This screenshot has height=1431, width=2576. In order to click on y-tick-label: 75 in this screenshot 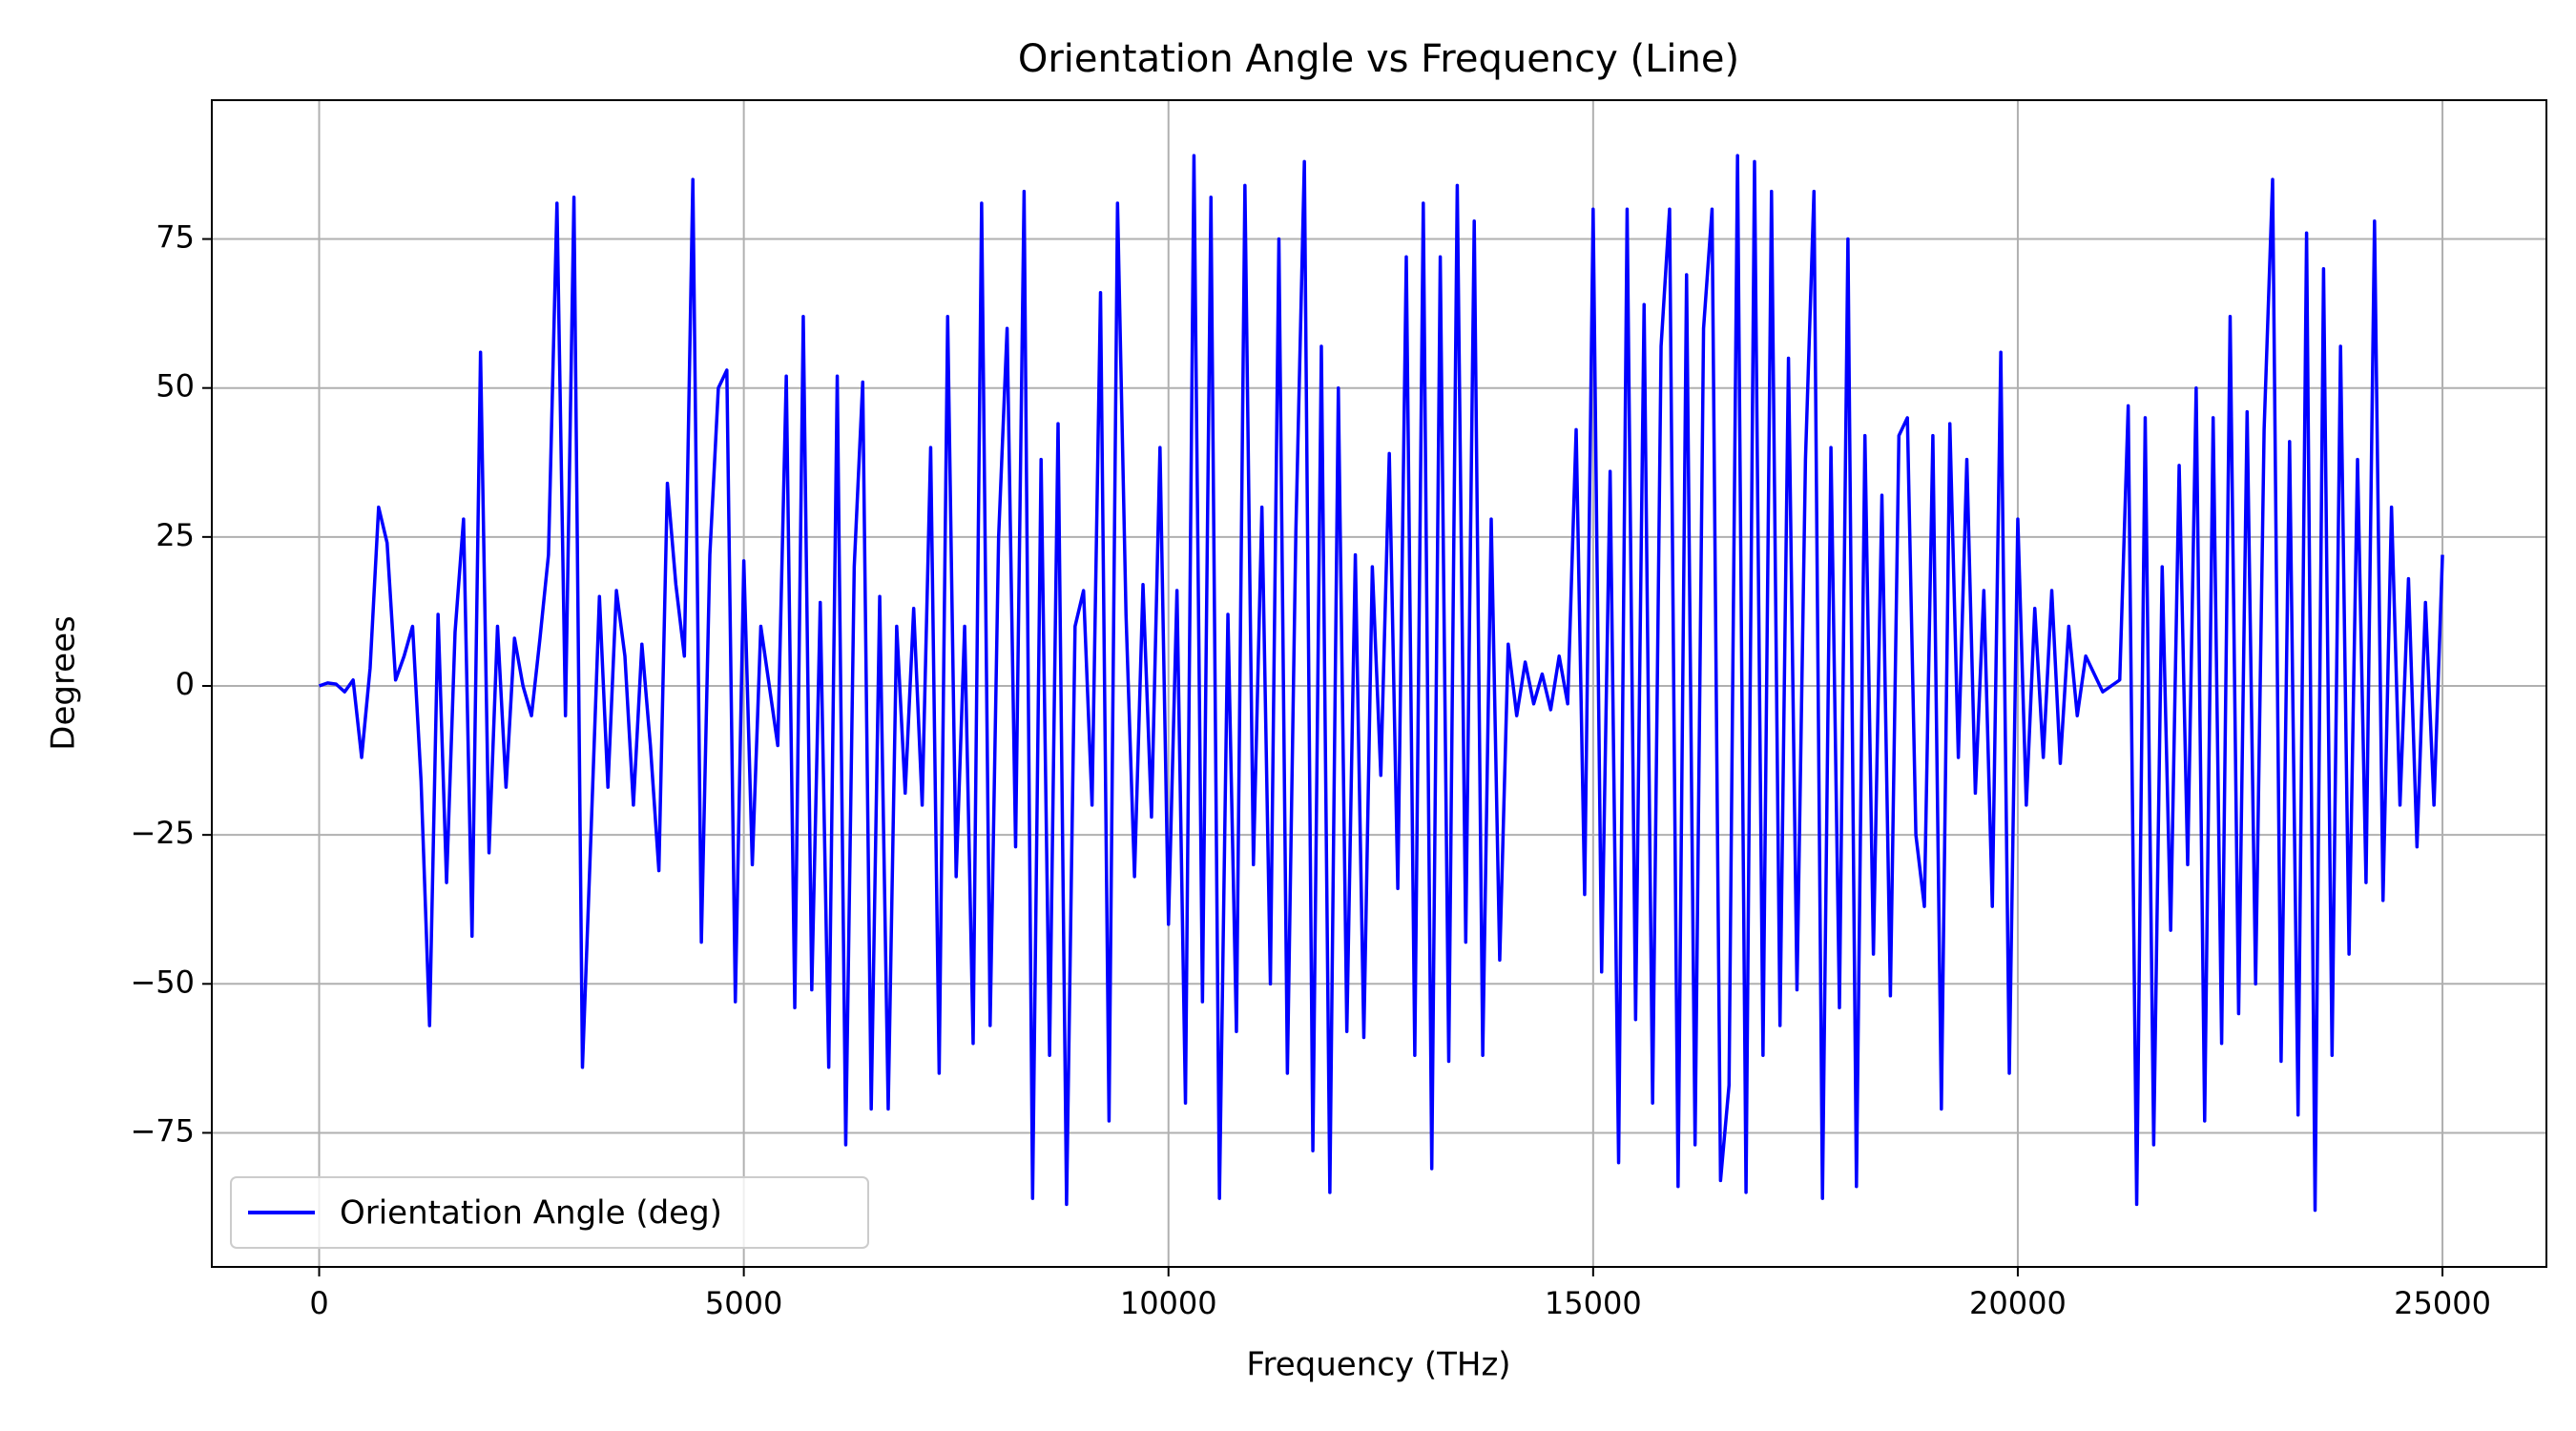, I will do `click(175, 237)`.